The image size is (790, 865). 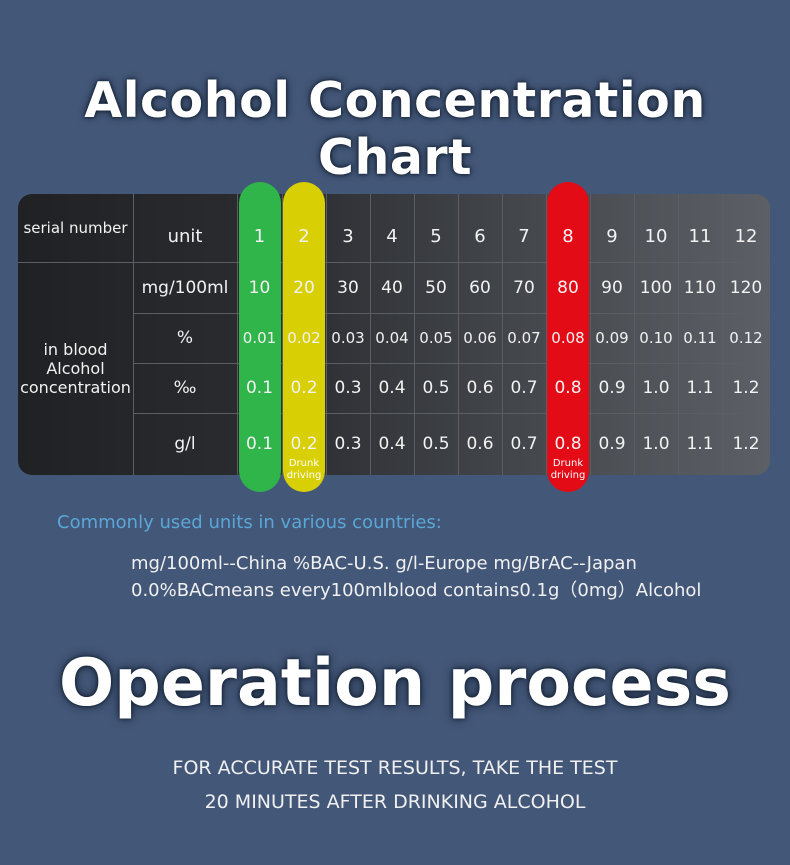 I want to click on table-cell: 60, so click(x=480, y=287).